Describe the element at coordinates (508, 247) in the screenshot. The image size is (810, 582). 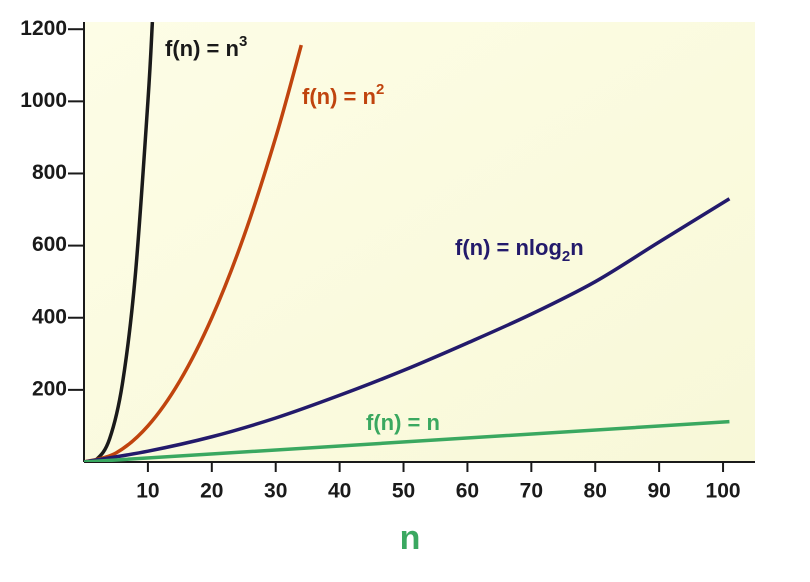
I see `series-label-part: f(n) = nlog` at that location.